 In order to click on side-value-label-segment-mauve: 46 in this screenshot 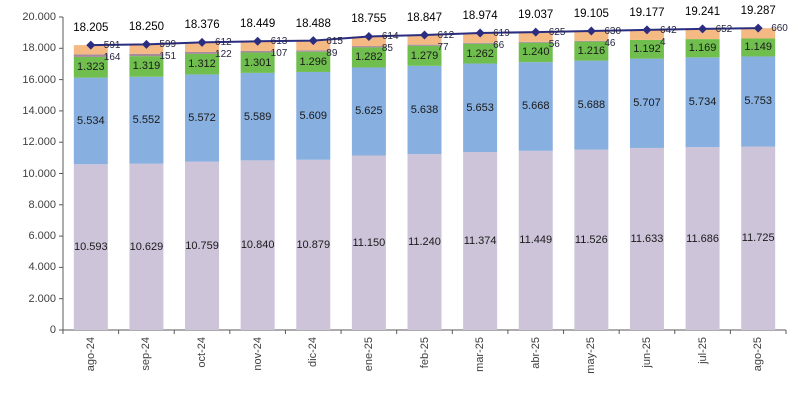, I will do `click(610, 43)`.